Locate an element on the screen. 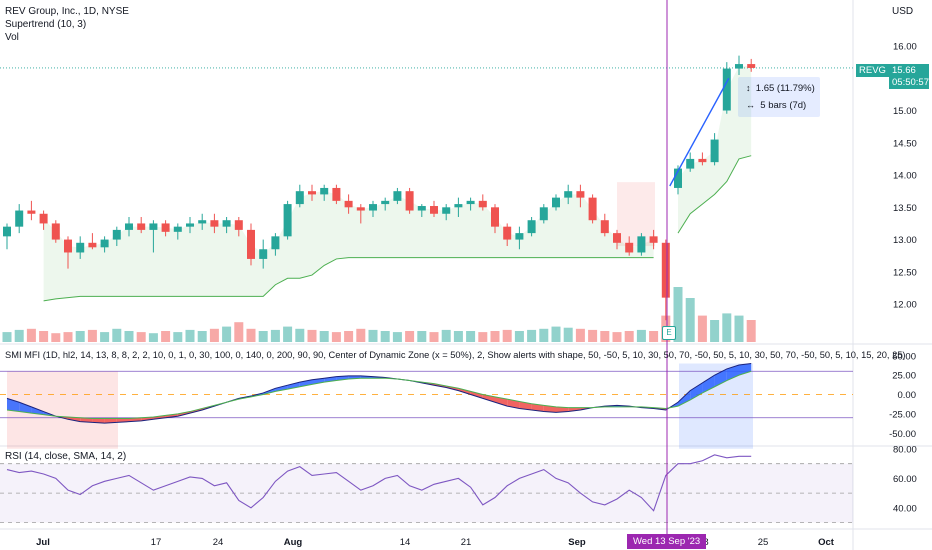 The width and height of the screenshot is (932, 550). price-tick-label: 15.00 is located at coordinates (905, 111).